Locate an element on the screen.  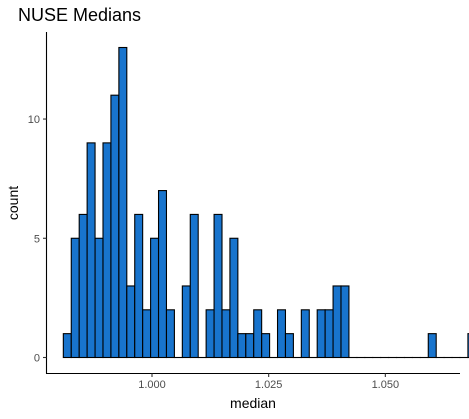
x-tick-label: 1.025 is located at coordinates (269, 385).